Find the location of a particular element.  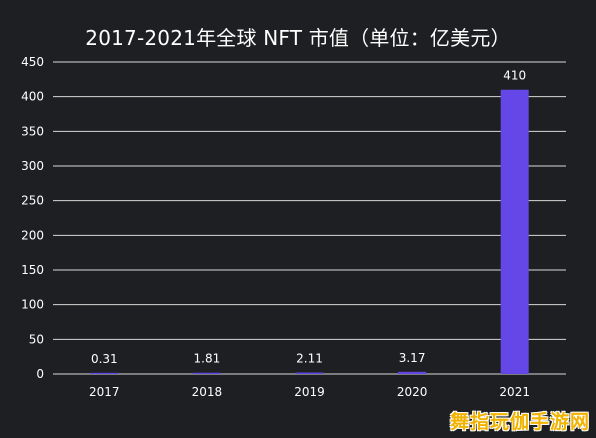

bar-2018 is located at coordinates (206, 373).